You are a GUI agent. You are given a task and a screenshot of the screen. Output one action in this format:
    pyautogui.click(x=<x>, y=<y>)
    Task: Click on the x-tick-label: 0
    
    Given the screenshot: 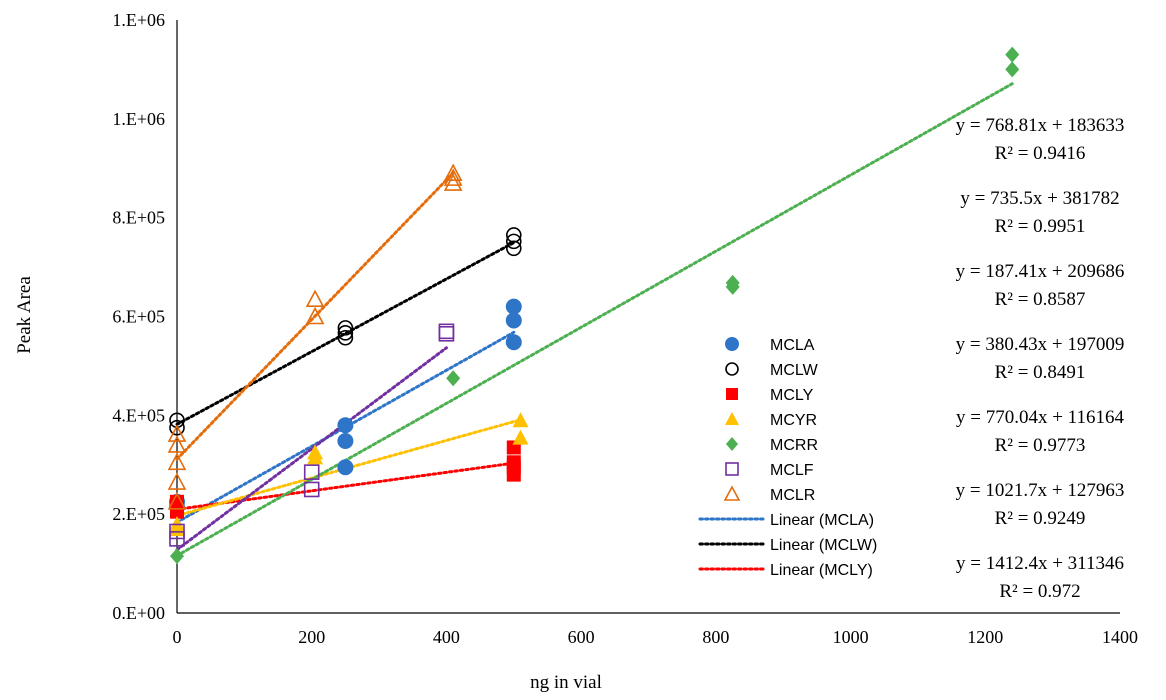 What is the action you would take?
    pyautogui.click(x=177, y=637)
    